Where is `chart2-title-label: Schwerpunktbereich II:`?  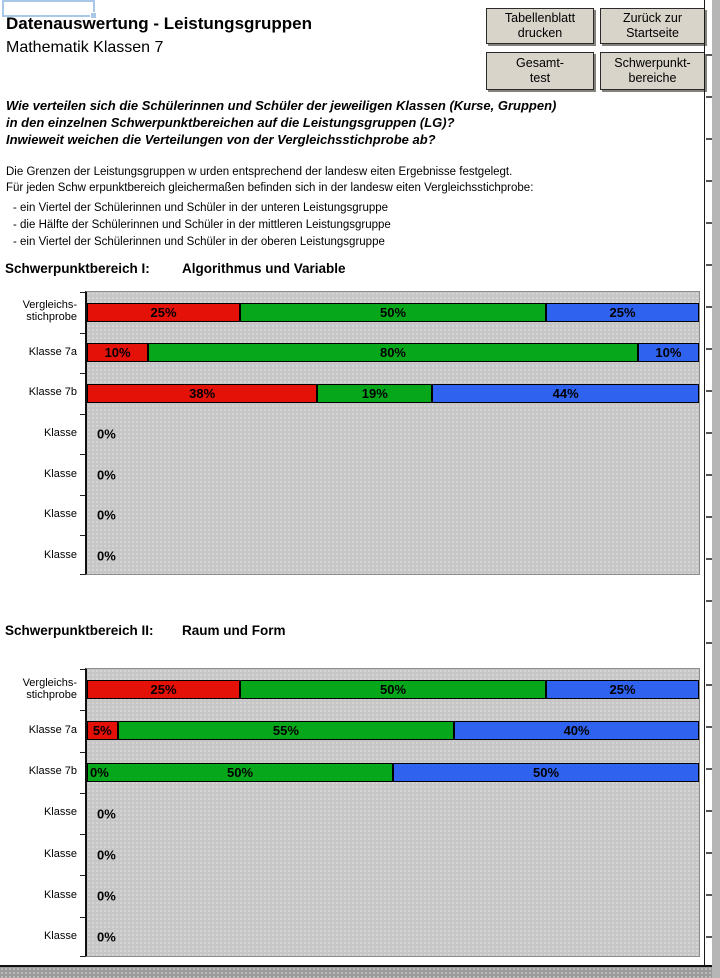
chart2-title-label: Schwerpunktbereich II: is located at coordinates (79, 630).